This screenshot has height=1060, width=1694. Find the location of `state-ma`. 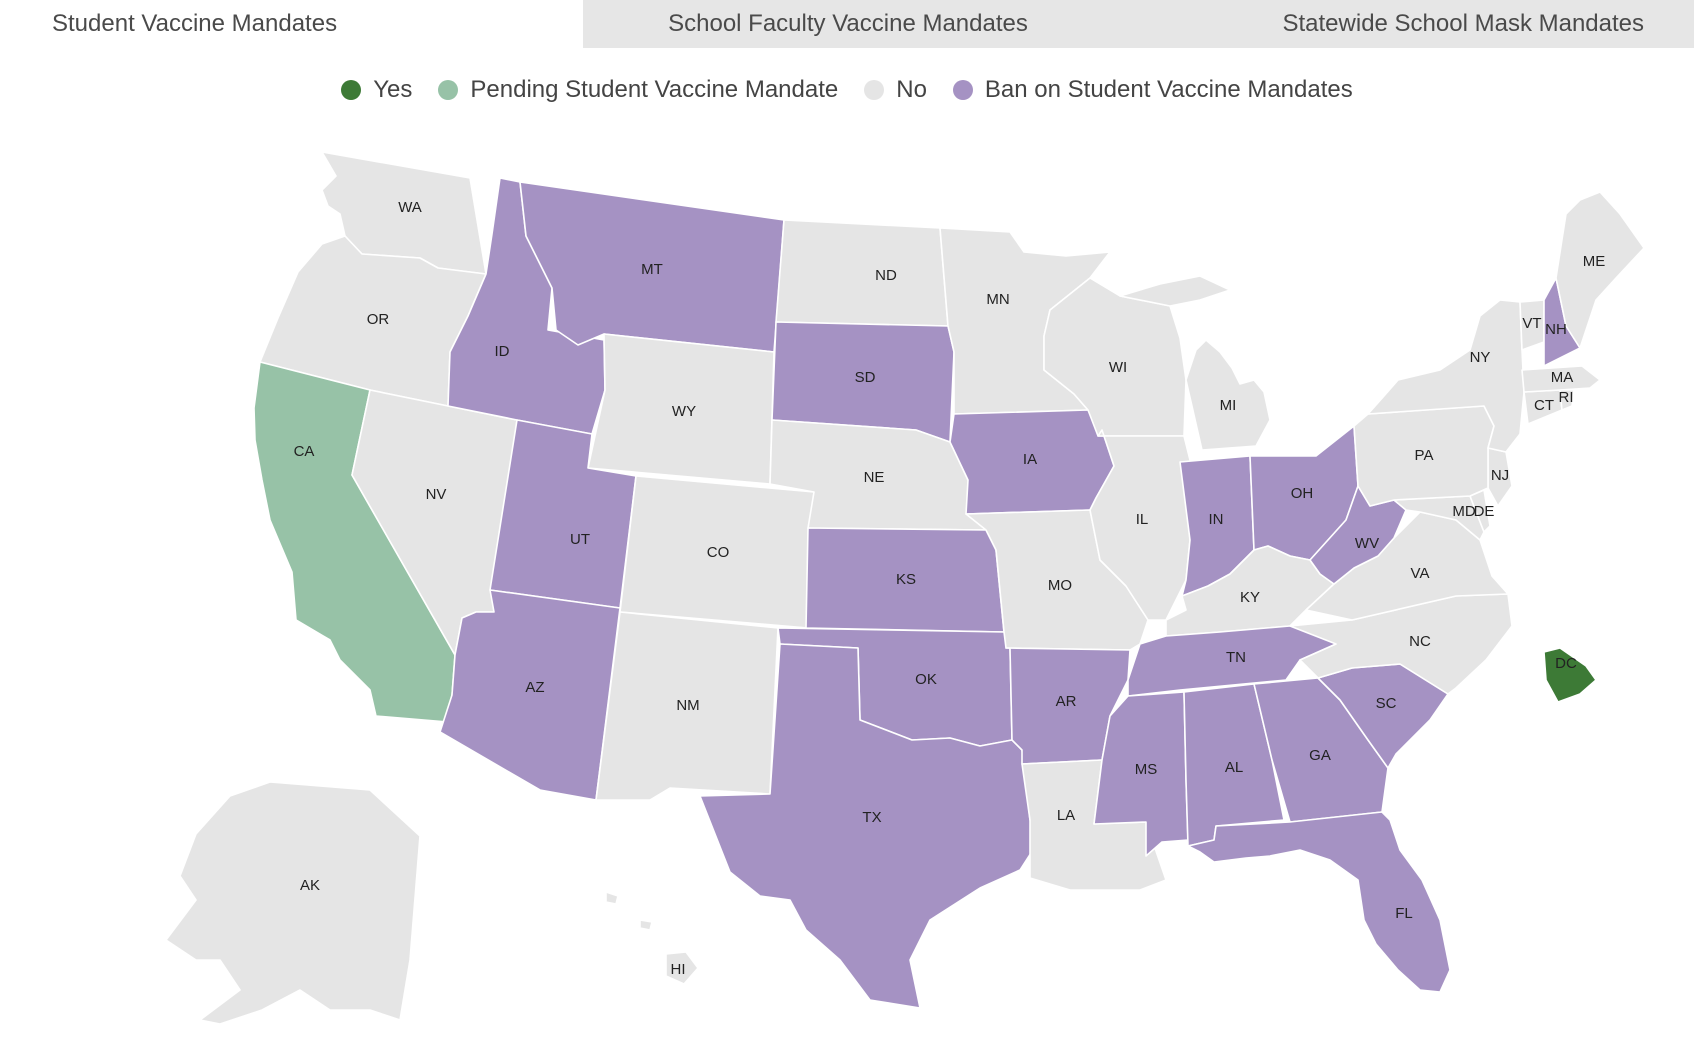

state-ma is located at coordinates (1561, 379).